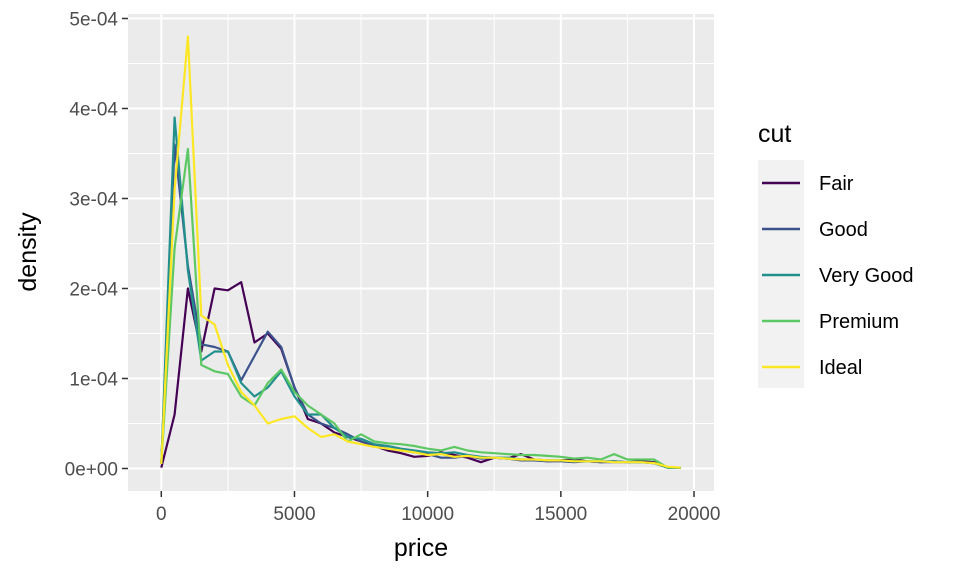 The image size is (960, 576). I want to click on y-axis: 0e+00 1e-04 2e-04 3e-04 4e-04 5e-04, so click(96, 245).